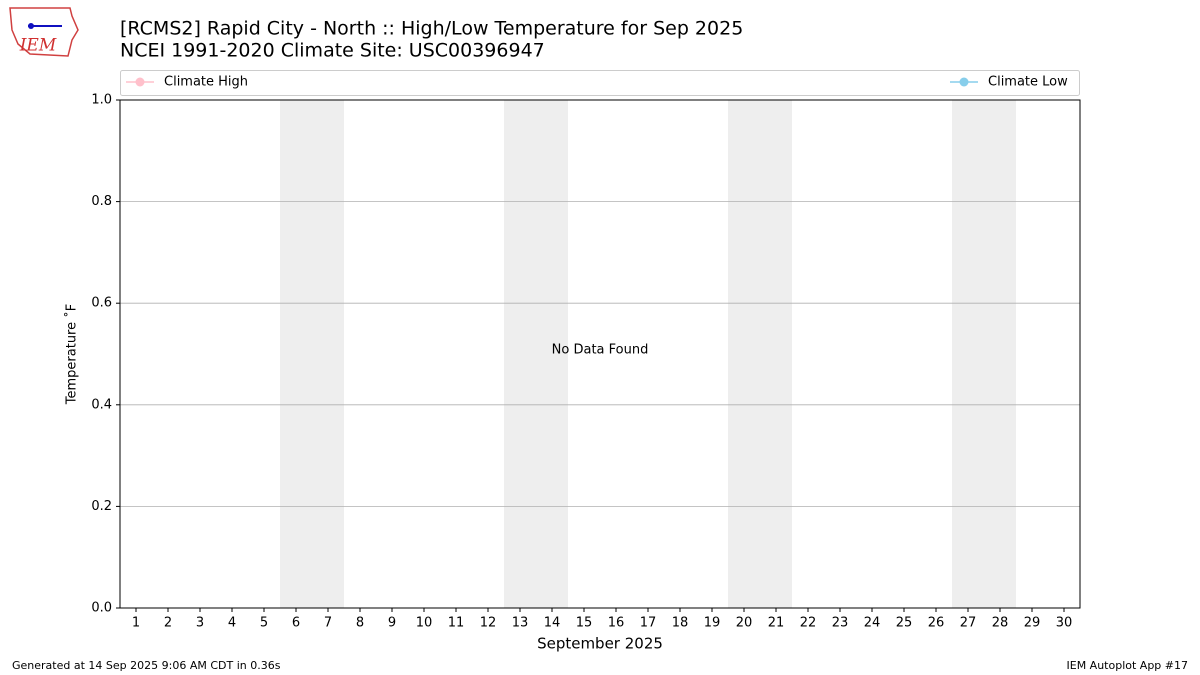 This screenshot has height=675, width=1200. Describe the element at coordinates (520, 623) in the screenshot. I see `x-tick-label: 13` at that location.